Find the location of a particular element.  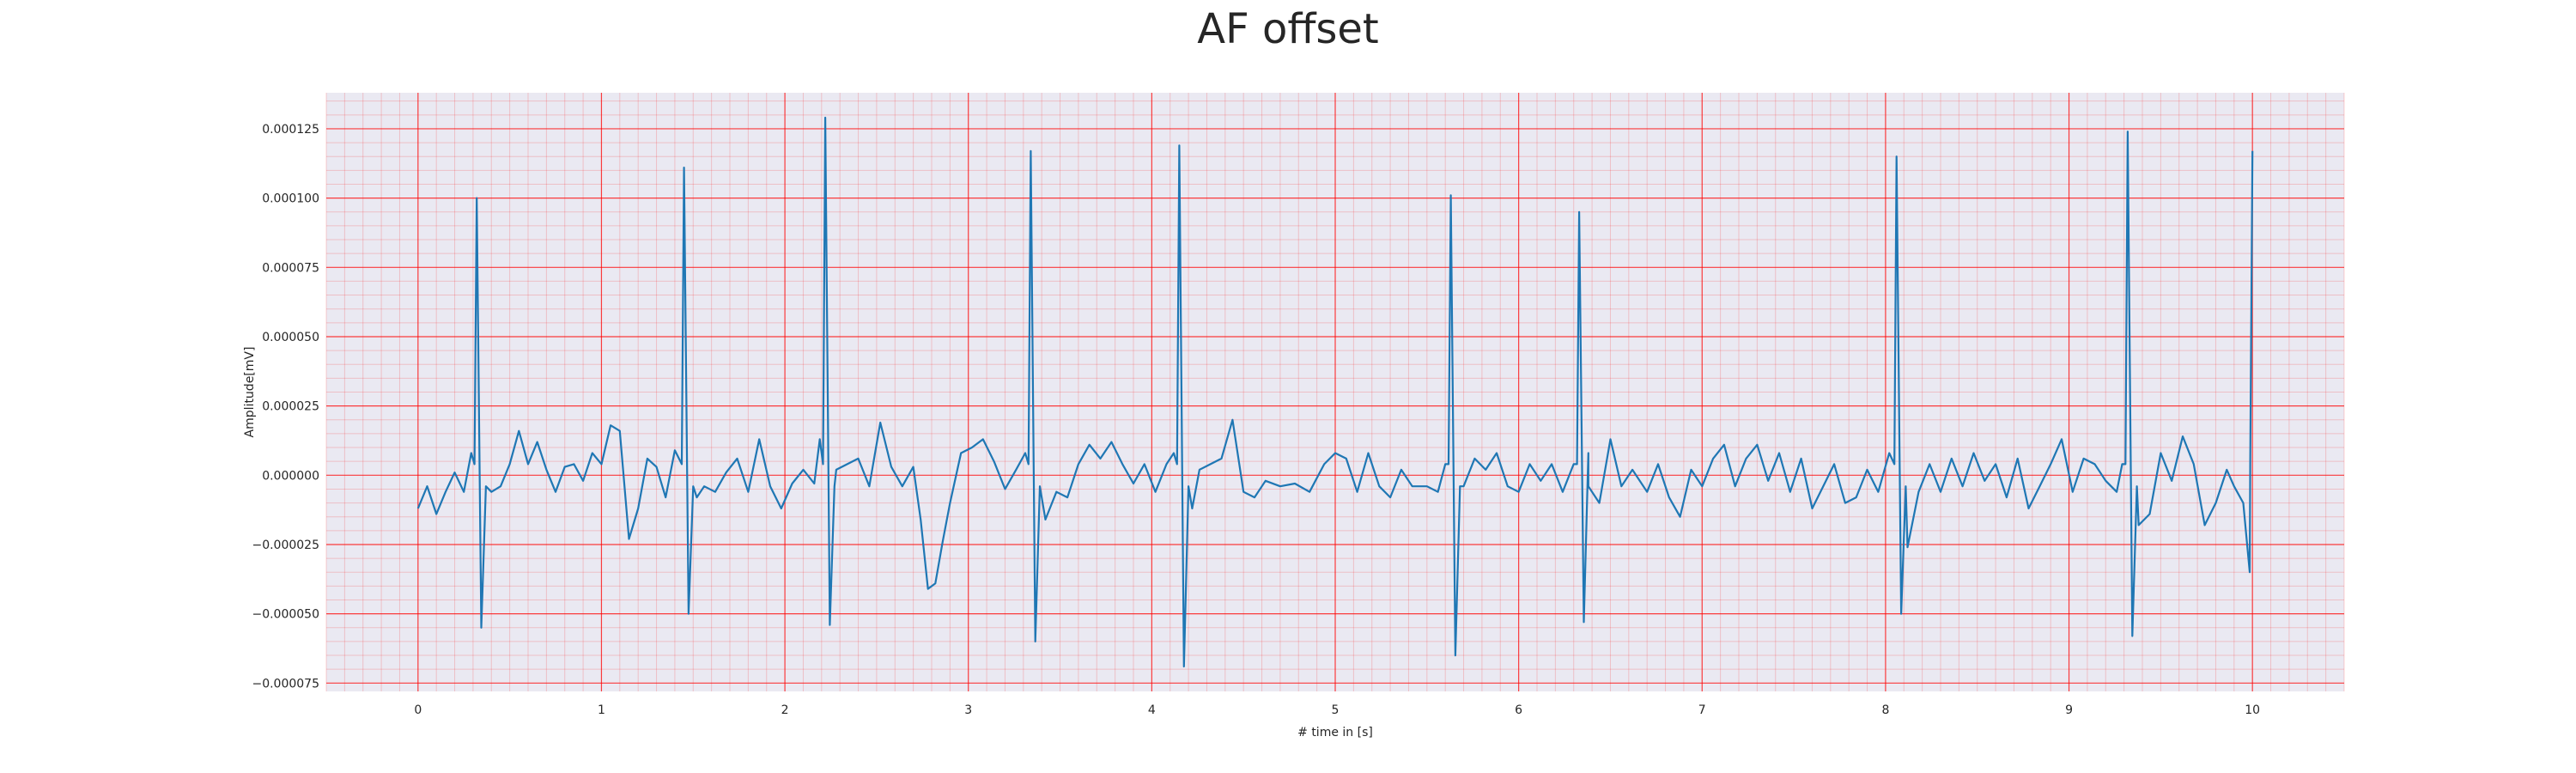

x-tick-label: 9 is located at coordinates (2069, 710).